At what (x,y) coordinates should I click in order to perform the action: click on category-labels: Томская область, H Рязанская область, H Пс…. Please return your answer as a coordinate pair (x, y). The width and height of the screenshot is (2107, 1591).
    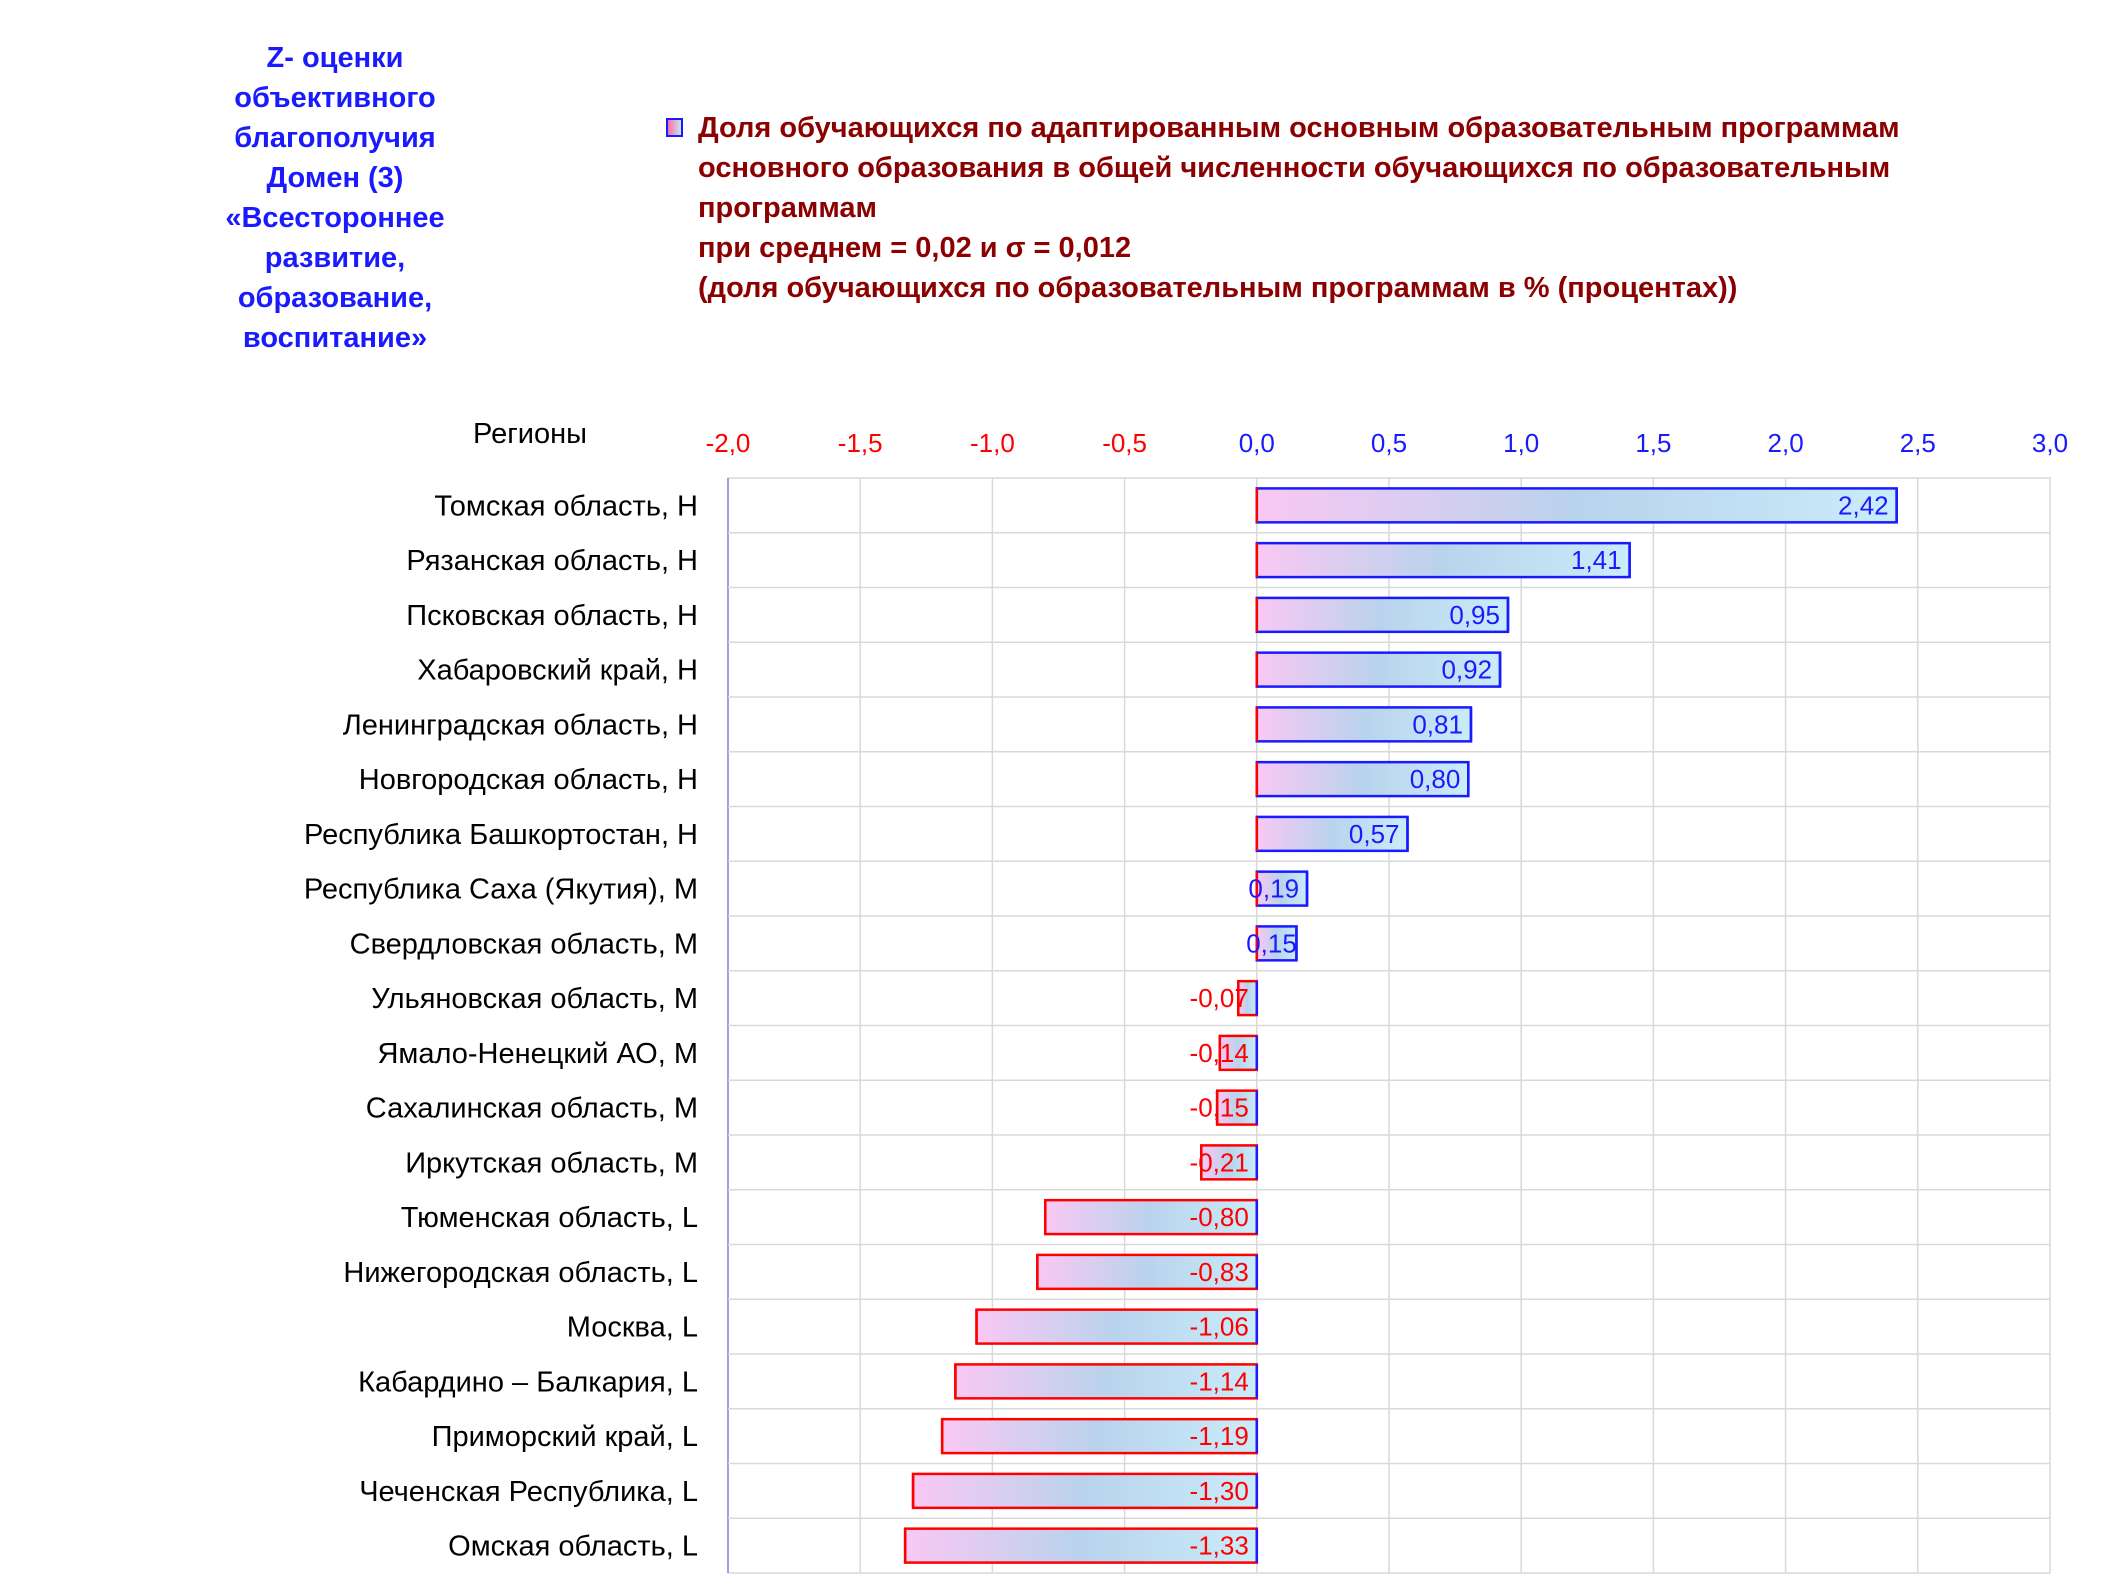
    Looking at the image, I should click on (501, 1026).